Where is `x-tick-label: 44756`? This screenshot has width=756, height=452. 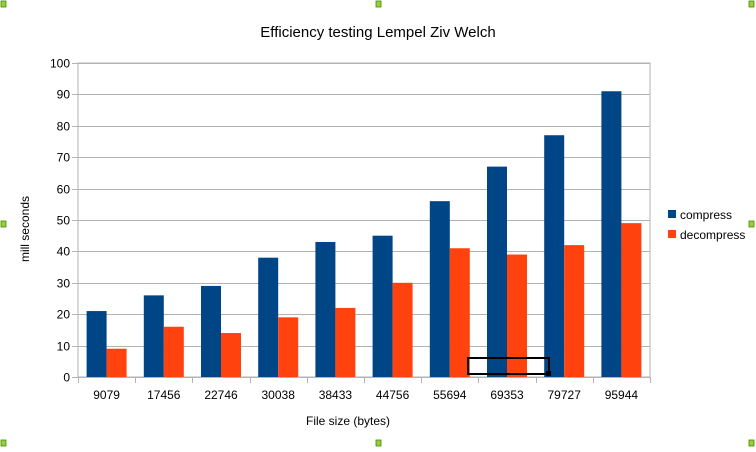
x-tick-label: 44756 is located at coordinates (393, 395).